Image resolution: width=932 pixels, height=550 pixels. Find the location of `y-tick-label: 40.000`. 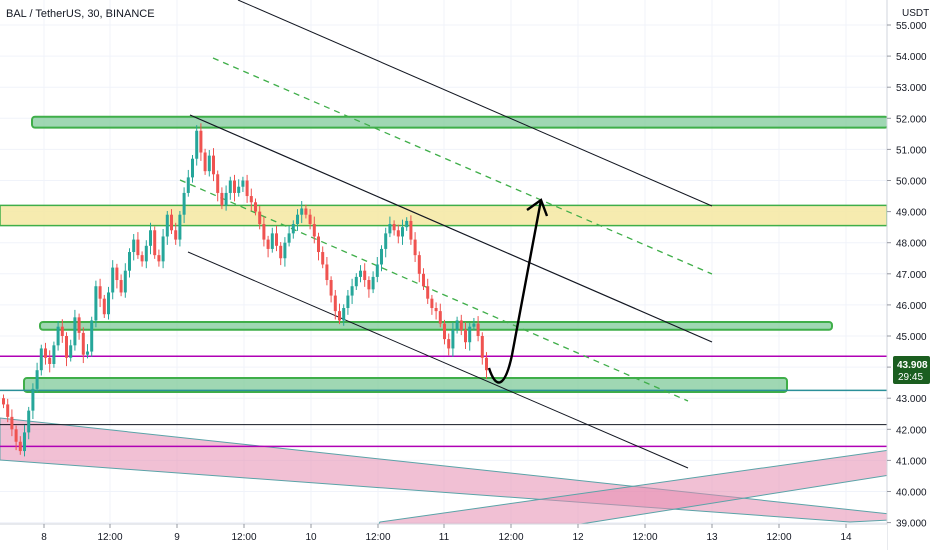

y-tick-label: 40.000 is located at coordinates (911, 493).